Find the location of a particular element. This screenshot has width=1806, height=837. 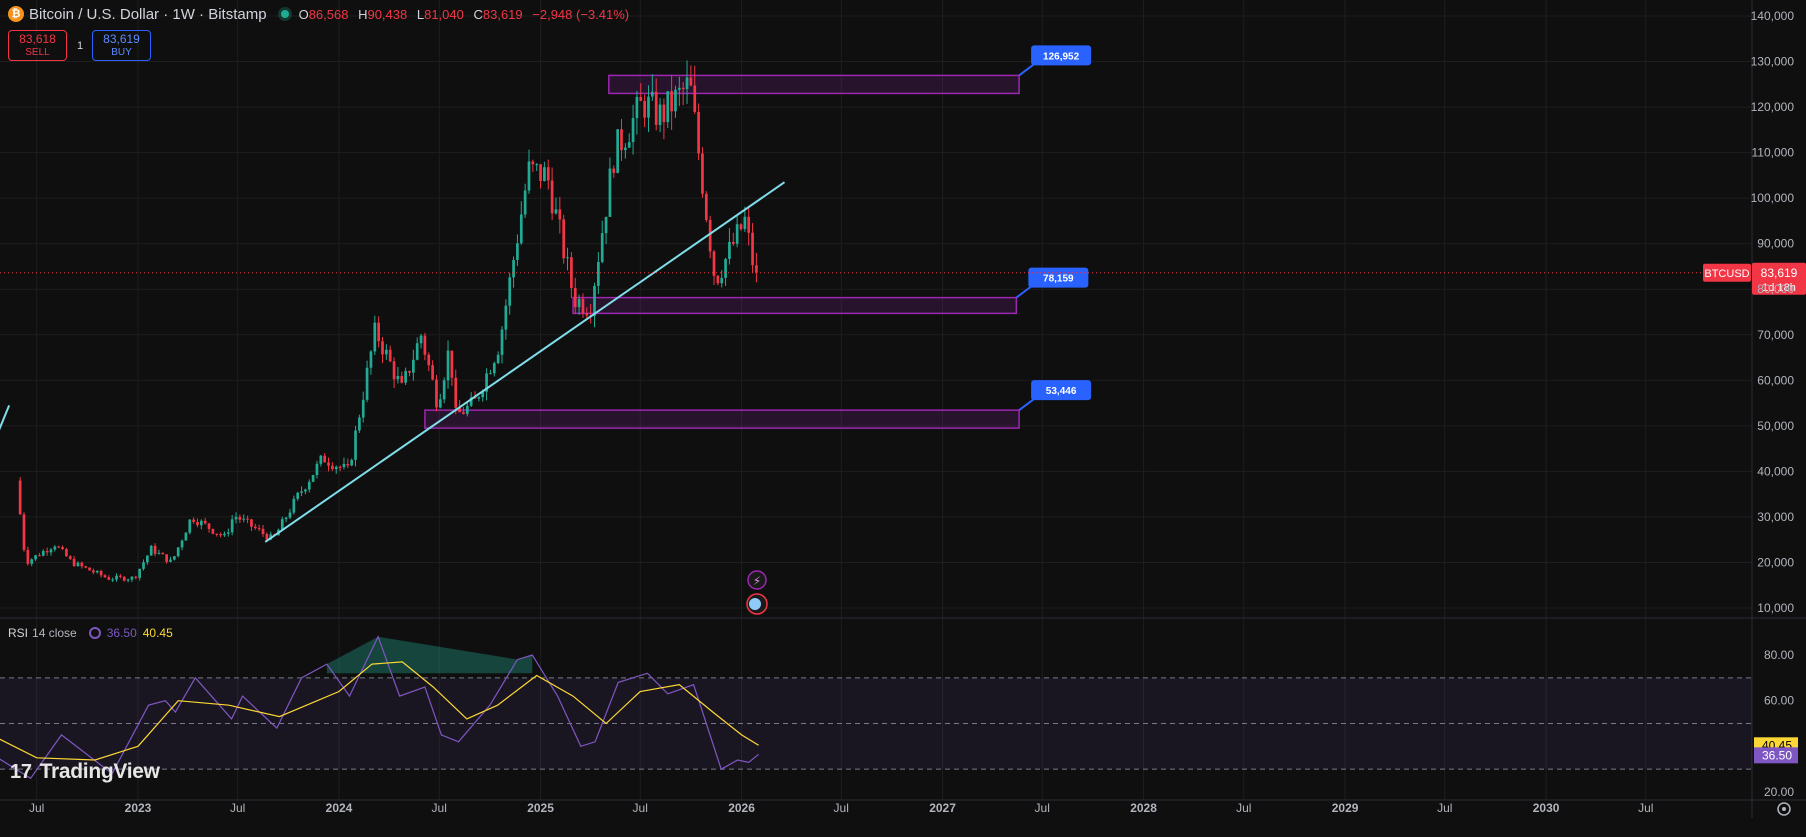

rsi-line is located at coordinates (379, 707).